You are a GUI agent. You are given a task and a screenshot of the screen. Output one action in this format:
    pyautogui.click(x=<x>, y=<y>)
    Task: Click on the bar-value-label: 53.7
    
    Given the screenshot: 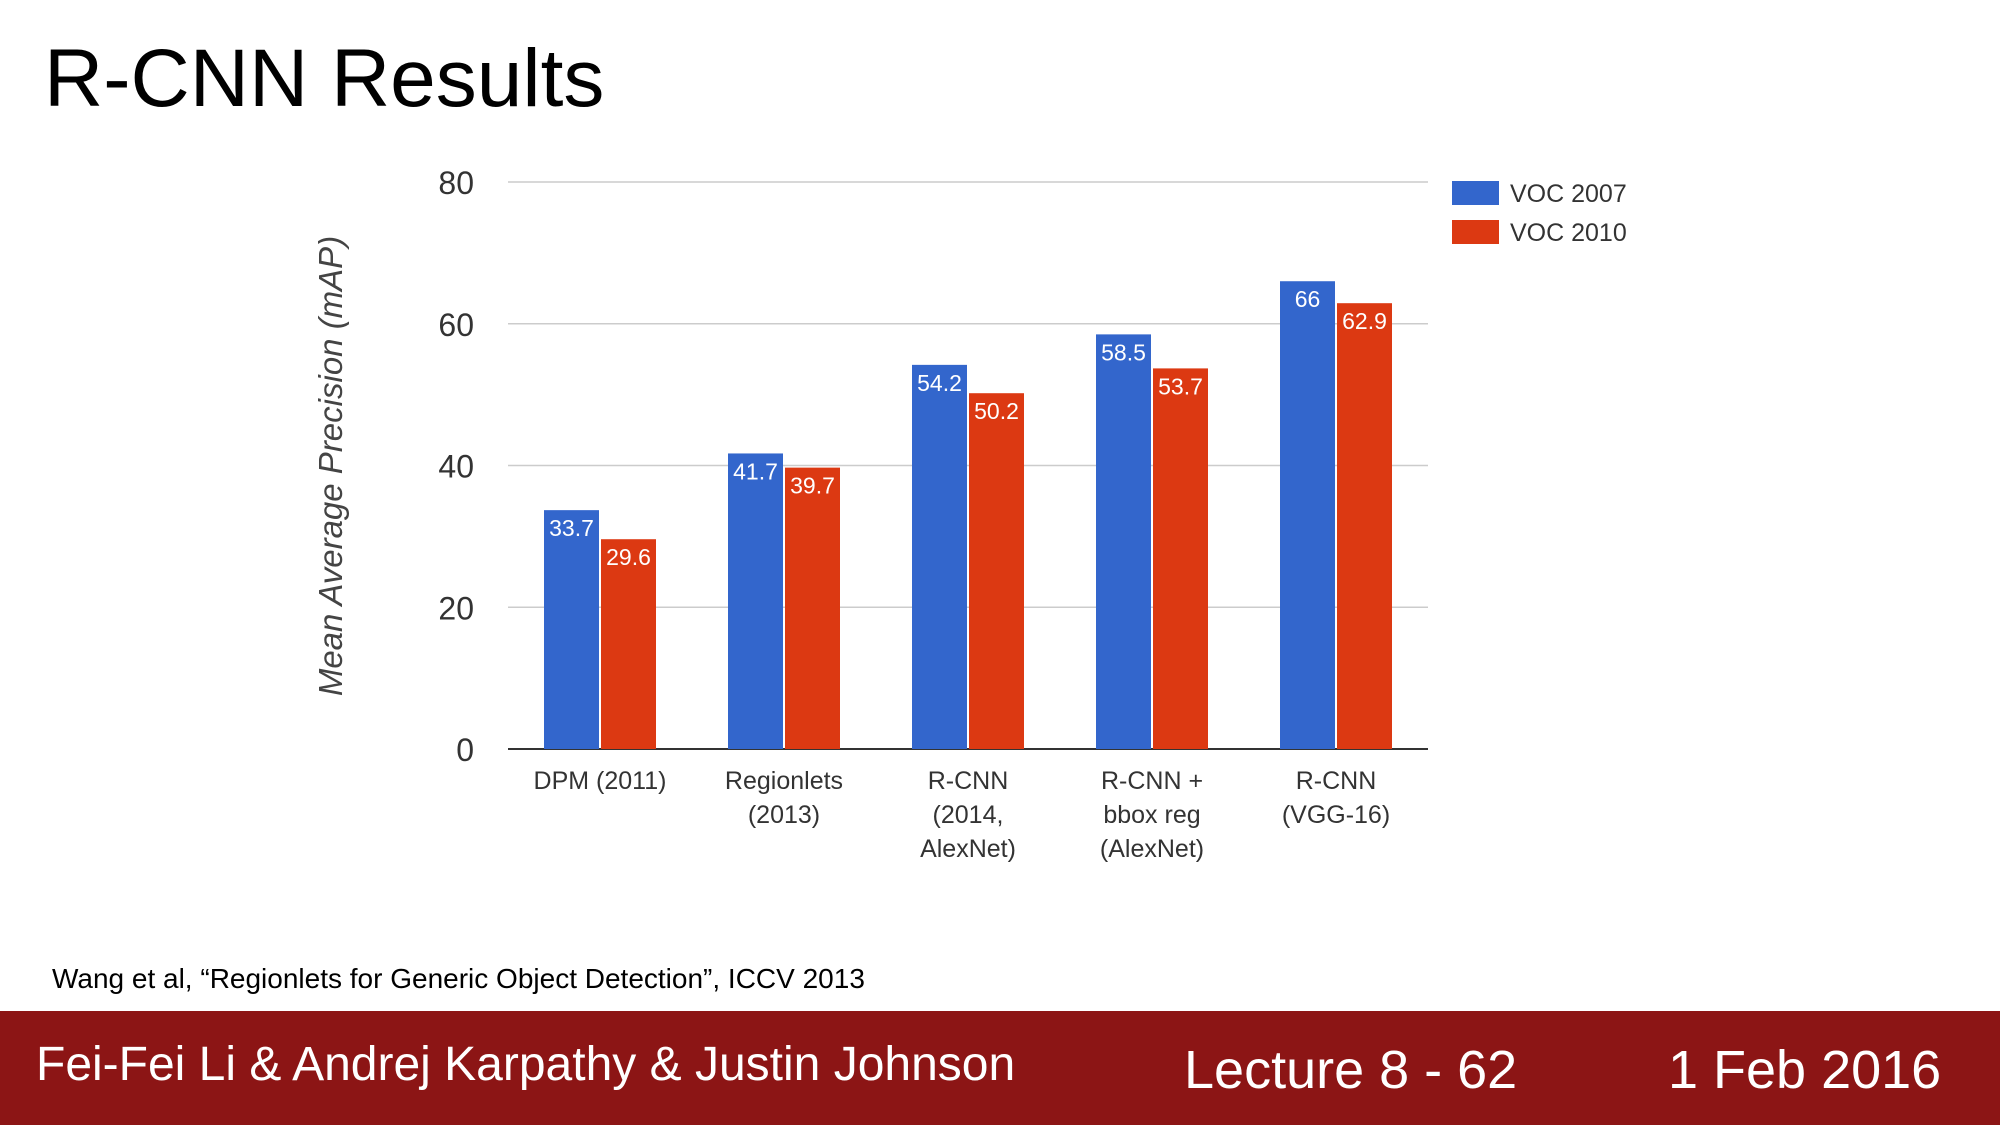 What is the action you would take?
    pyautogui.click(x=1180, y=386)
    